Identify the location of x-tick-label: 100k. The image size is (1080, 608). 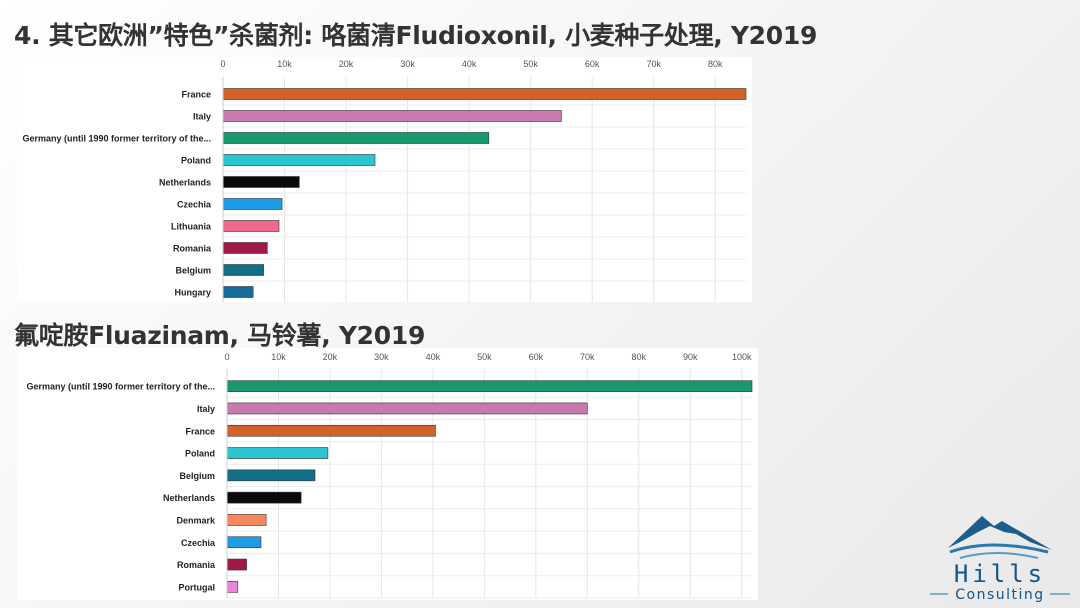
(742, 357).